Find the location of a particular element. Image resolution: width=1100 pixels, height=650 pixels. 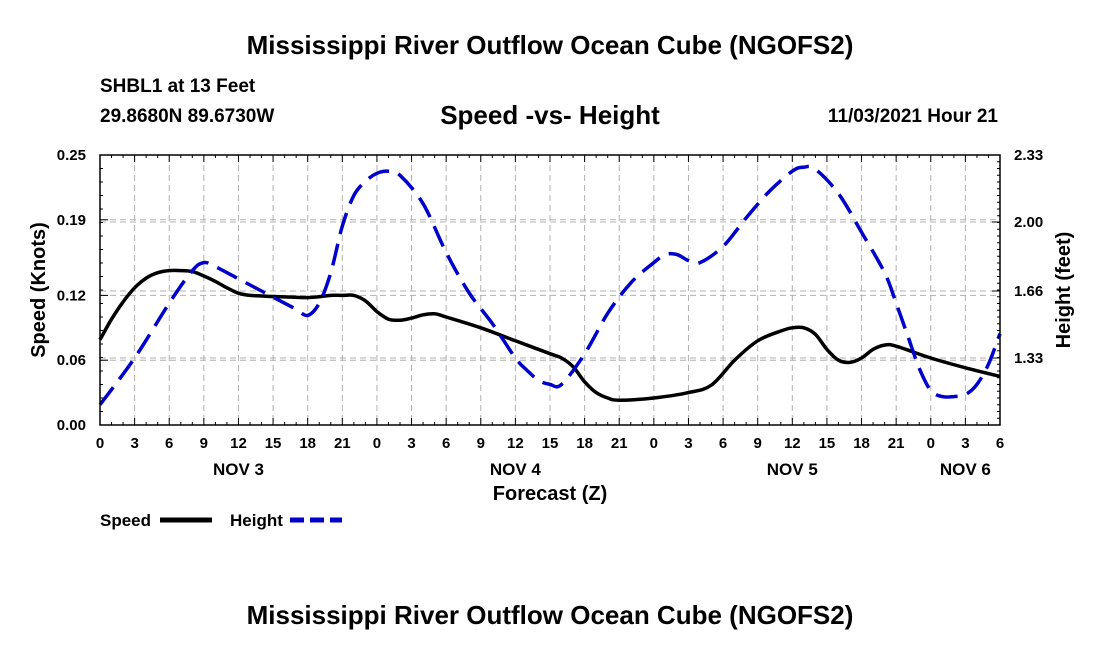

station-label: SHBL1 at 13 Feet is located at coordinates (178, 86).